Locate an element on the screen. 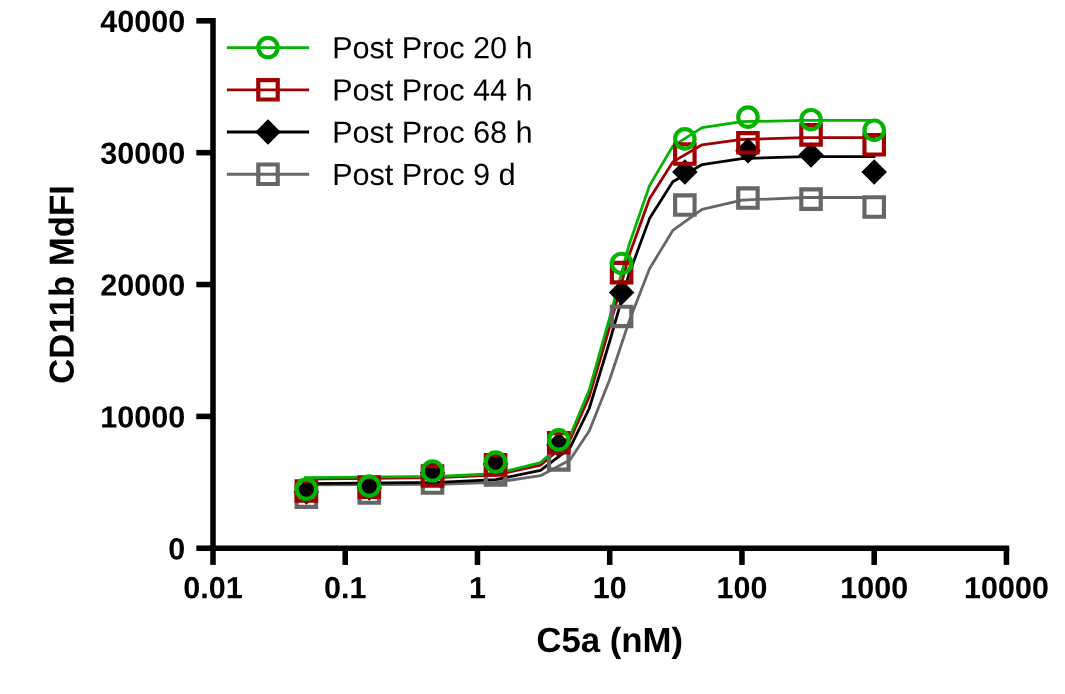 The height and width of the screenshot is (694, 1065). x-axis-title: C5a (nM) is located at coordinates (609, 643).